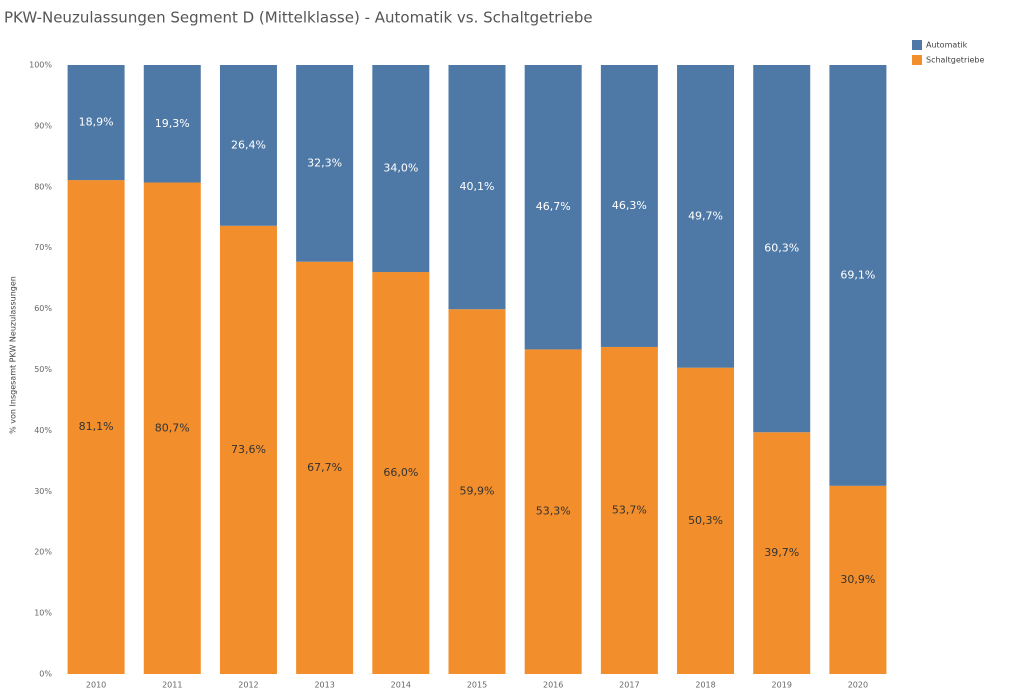 Image resolution: width=1024 pixels, height=692 pixels. I want to click on y-tick-label: 90%, so click(43, 125).